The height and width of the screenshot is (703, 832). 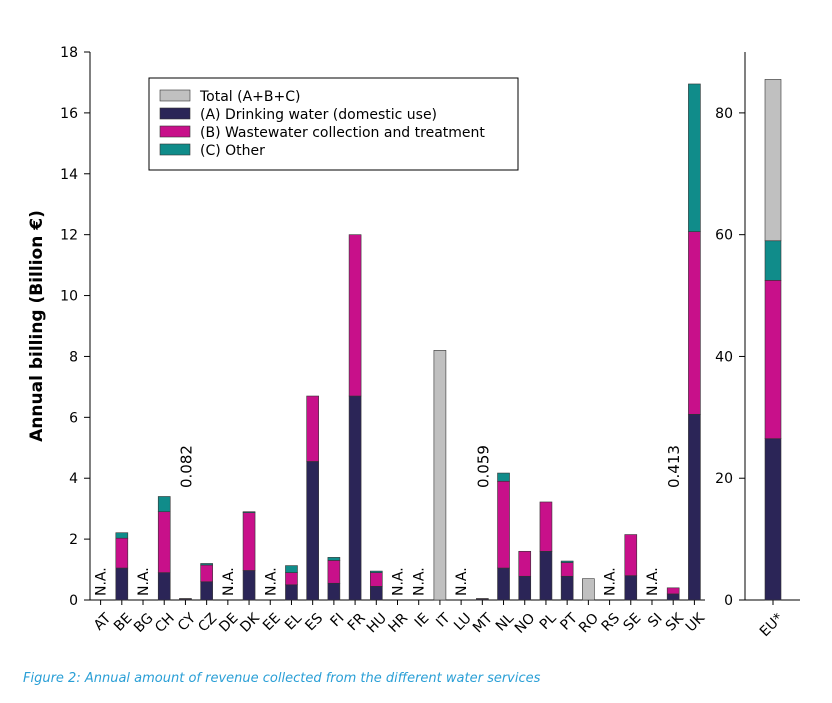 What do you see at coordinates (357, 622) in the screenshot?
I see `x-tick-label: FR` at bounding box center [357, 622].